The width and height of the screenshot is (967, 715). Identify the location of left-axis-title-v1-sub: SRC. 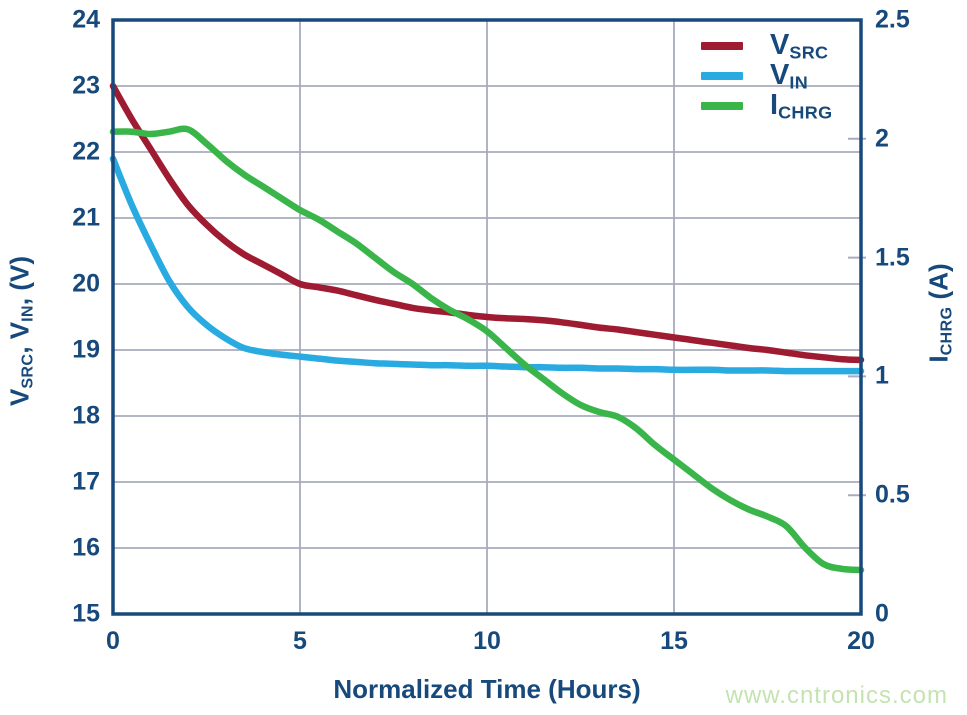
(27, 371).